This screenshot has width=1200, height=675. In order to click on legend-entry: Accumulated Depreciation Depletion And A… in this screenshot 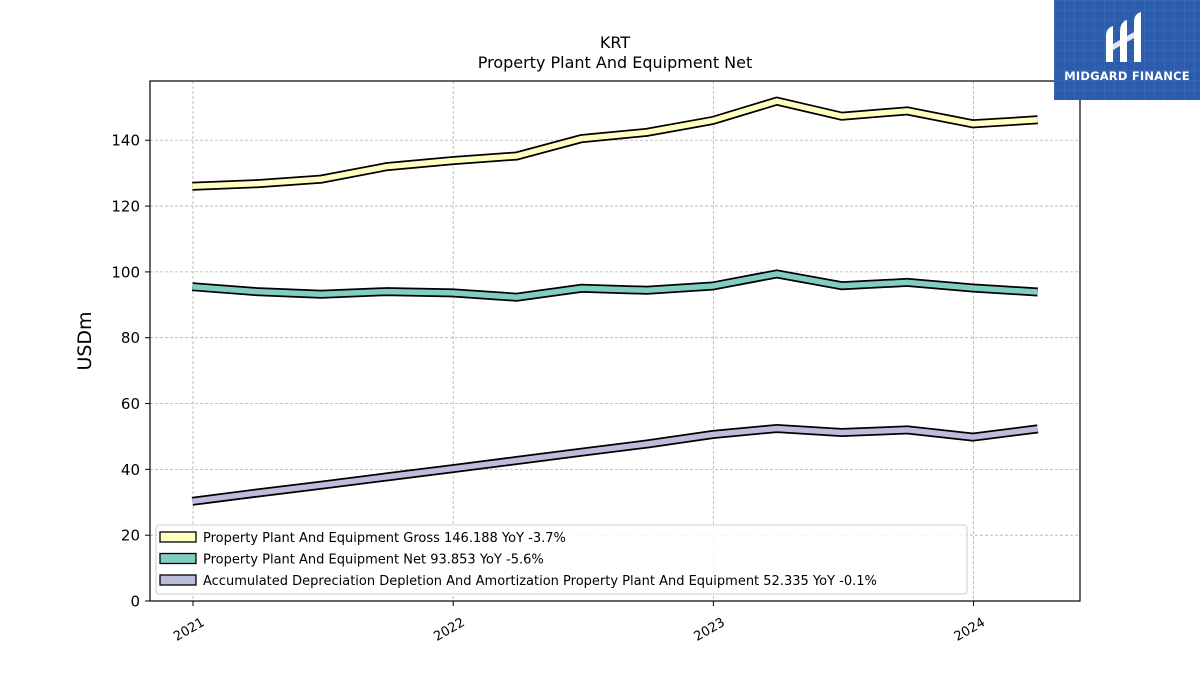, I will do `click(540, 581)`.